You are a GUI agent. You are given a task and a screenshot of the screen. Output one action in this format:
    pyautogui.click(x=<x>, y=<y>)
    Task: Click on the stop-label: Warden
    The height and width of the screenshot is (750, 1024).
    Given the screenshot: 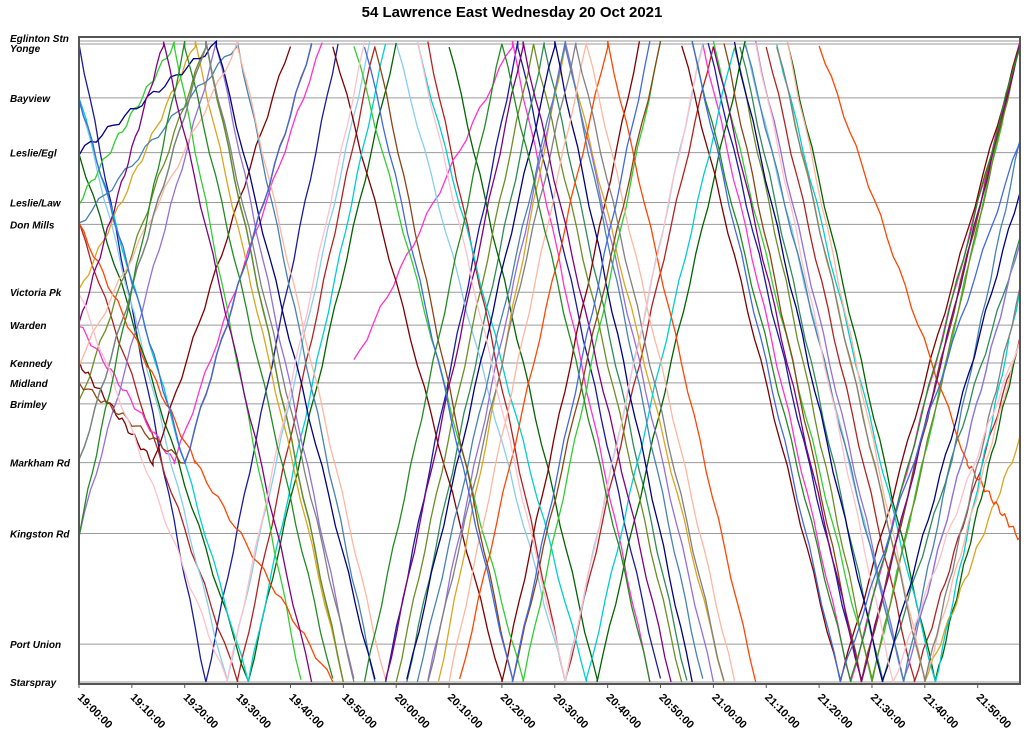 What is the action you would take?
    pyautogui.click(x=28, y=326)
    